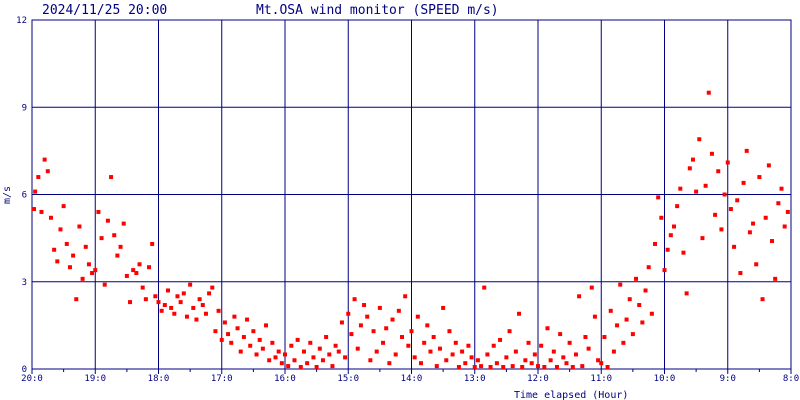 The height and width of the screenshot is (400, 800). Describe the element at coordinates (571, 395) in the screenshot. I see `x-axis-label: Time elapsed (Hour)` at that location.